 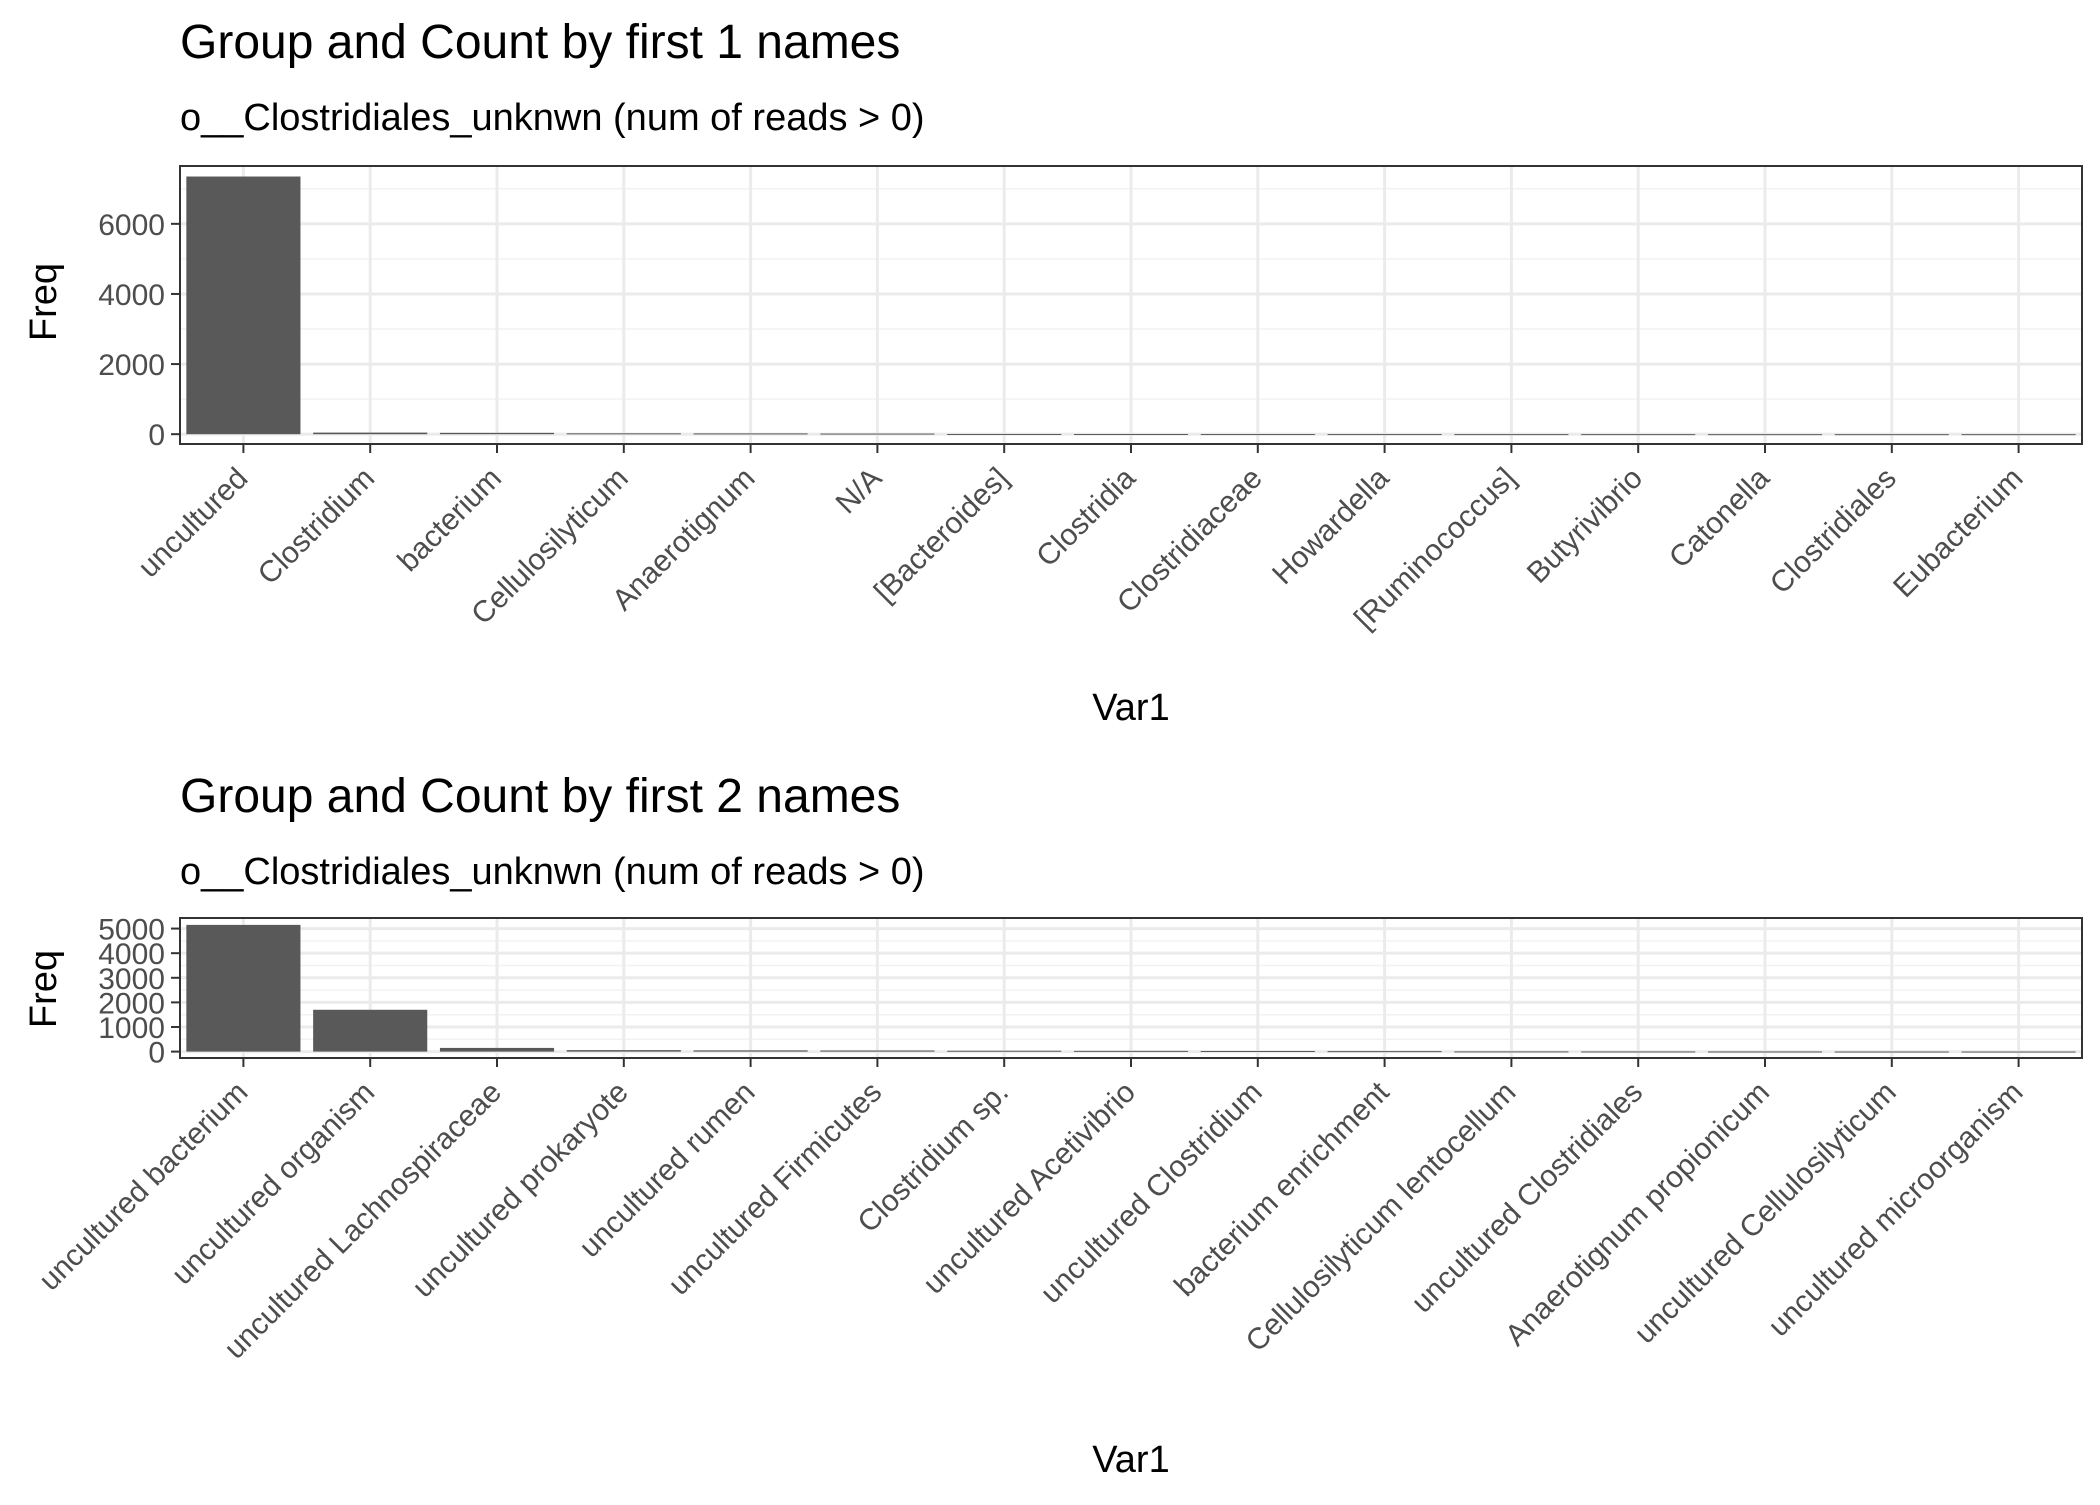 What do you see at coordinates (131, 979) in the screenshot?
I see `panel-2-y-tick-label: 3000` at bounding box center [131, 979].